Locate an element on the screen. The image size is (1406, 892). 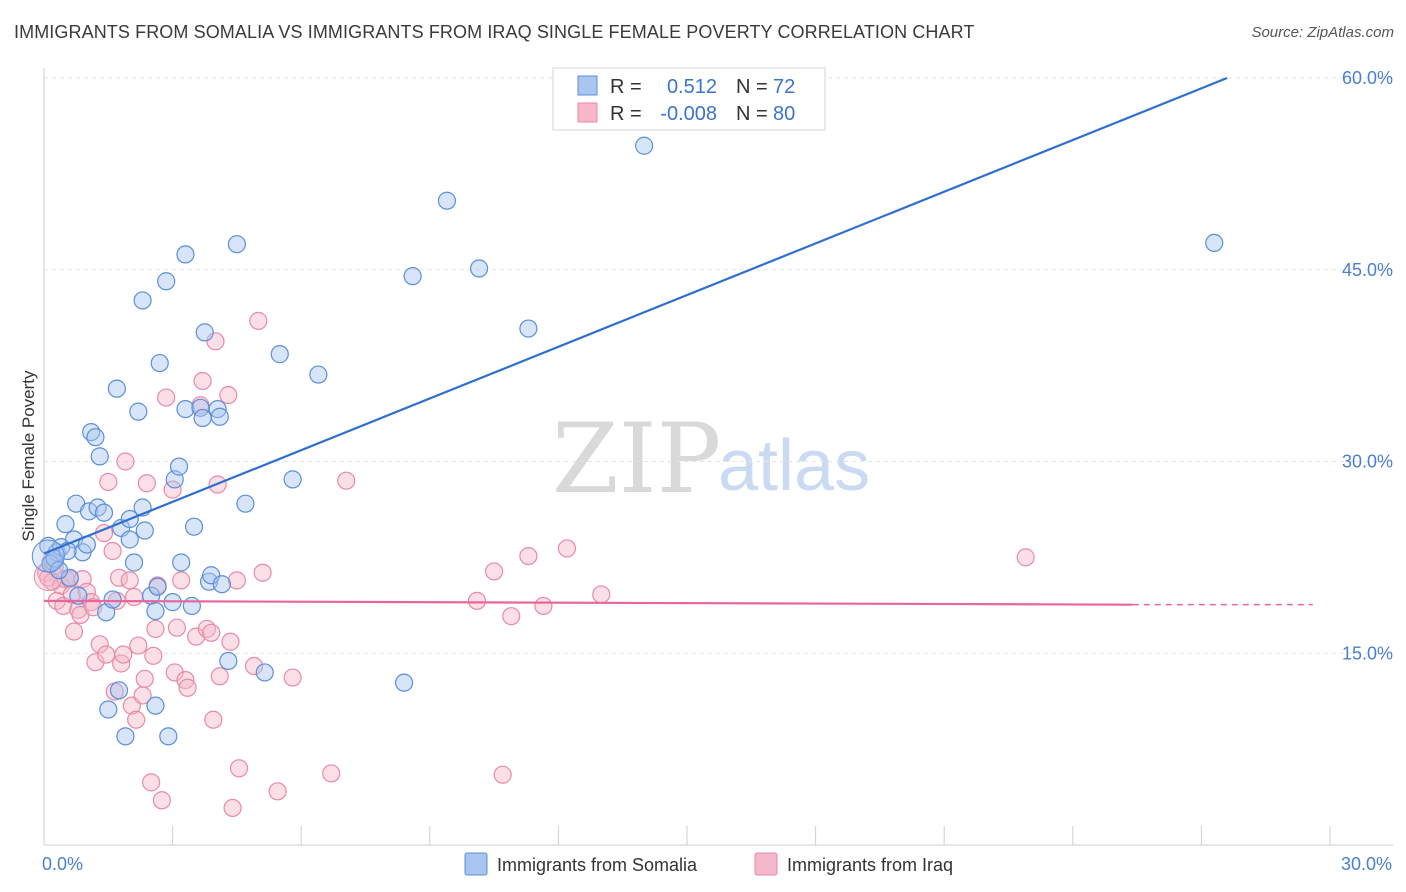
watermark-zip: ZIP is located at coordinates (636, 459).